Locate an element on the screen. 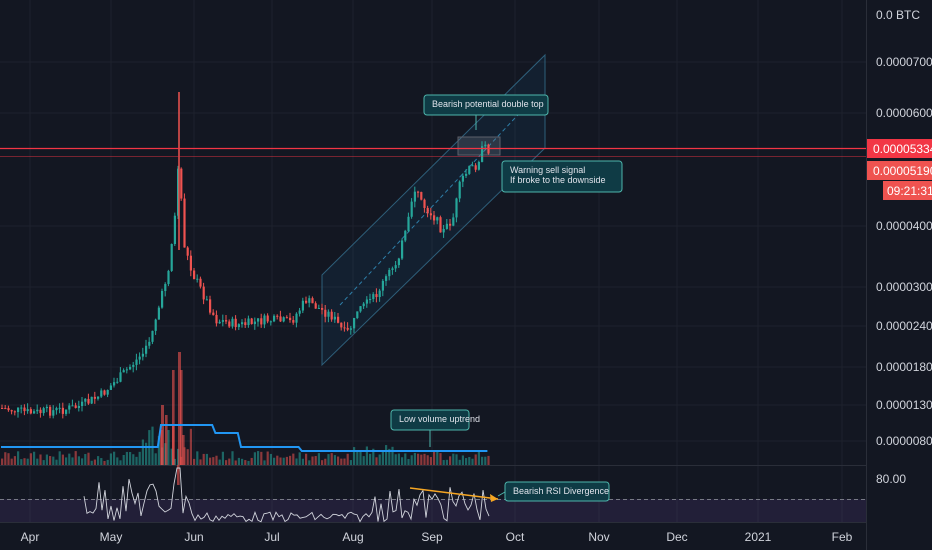 Image resolution: width=932 pixels, height=550 pixels. time-tick-label: Apr is located at coordinates (30, 537).